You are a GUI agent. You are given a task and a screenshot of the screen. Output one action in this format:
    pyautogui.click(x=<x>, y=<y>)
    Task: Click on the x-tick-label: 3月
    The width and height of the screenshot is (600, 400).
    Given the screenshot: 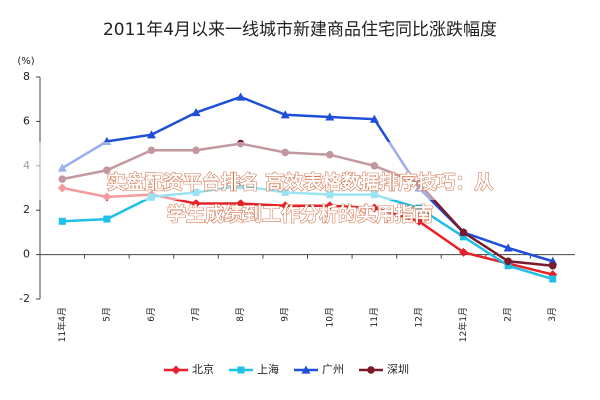 What is the action you would take?
    pyautogui.click(x=552, y=314)
    